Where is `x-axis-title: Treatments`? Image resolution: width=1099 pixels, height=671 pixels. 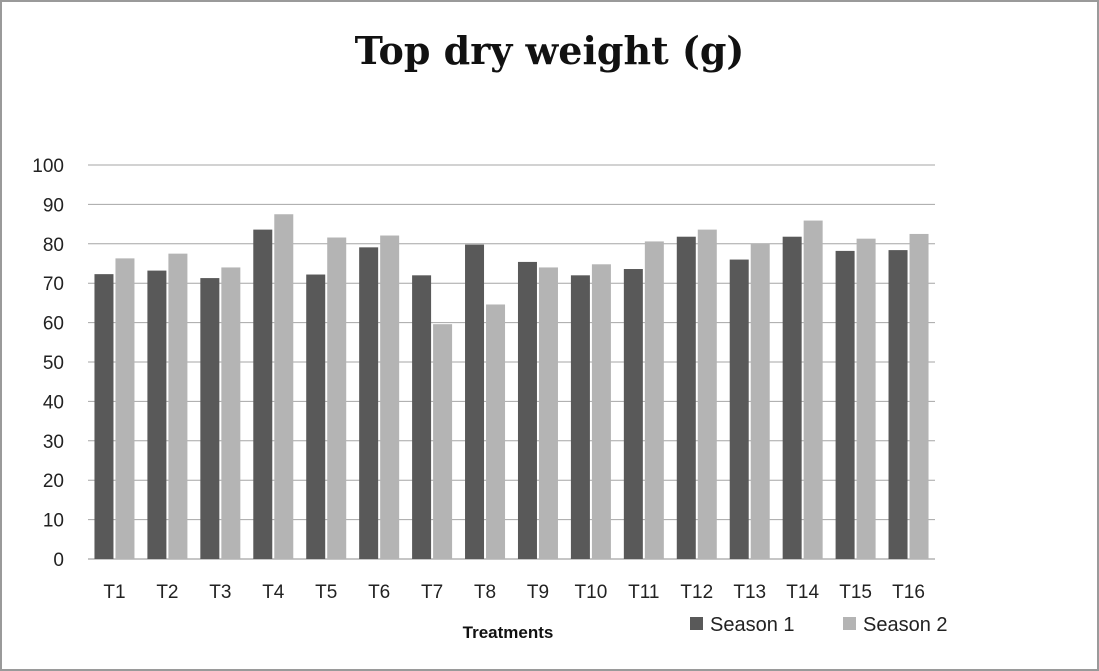
x-axis-title: Treatments is located at coordinates (508, 632).